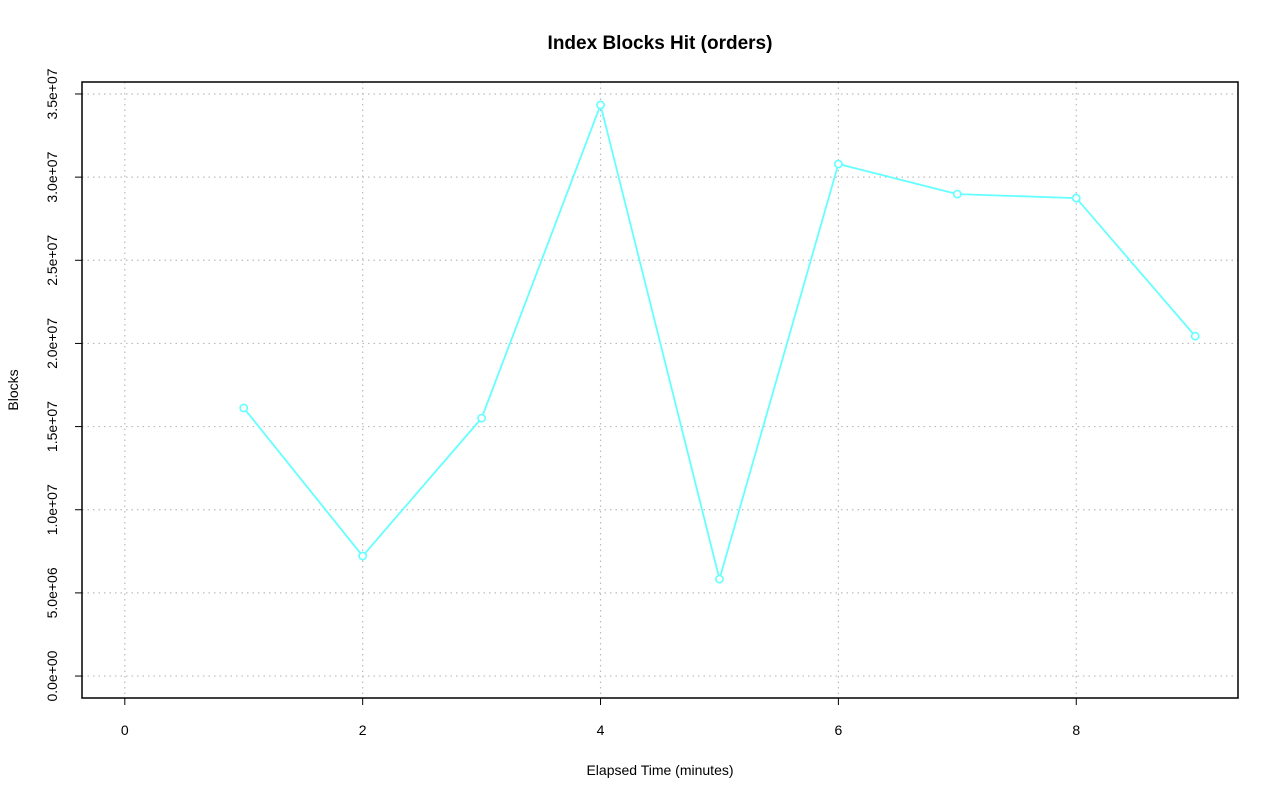 Image resolution: width=1280 pixels, height=801 pixels. Describe the element at coordinates (660, 43) in the screenshot. I see `chart-title: Index Blocks Hit (orders)` at that location.